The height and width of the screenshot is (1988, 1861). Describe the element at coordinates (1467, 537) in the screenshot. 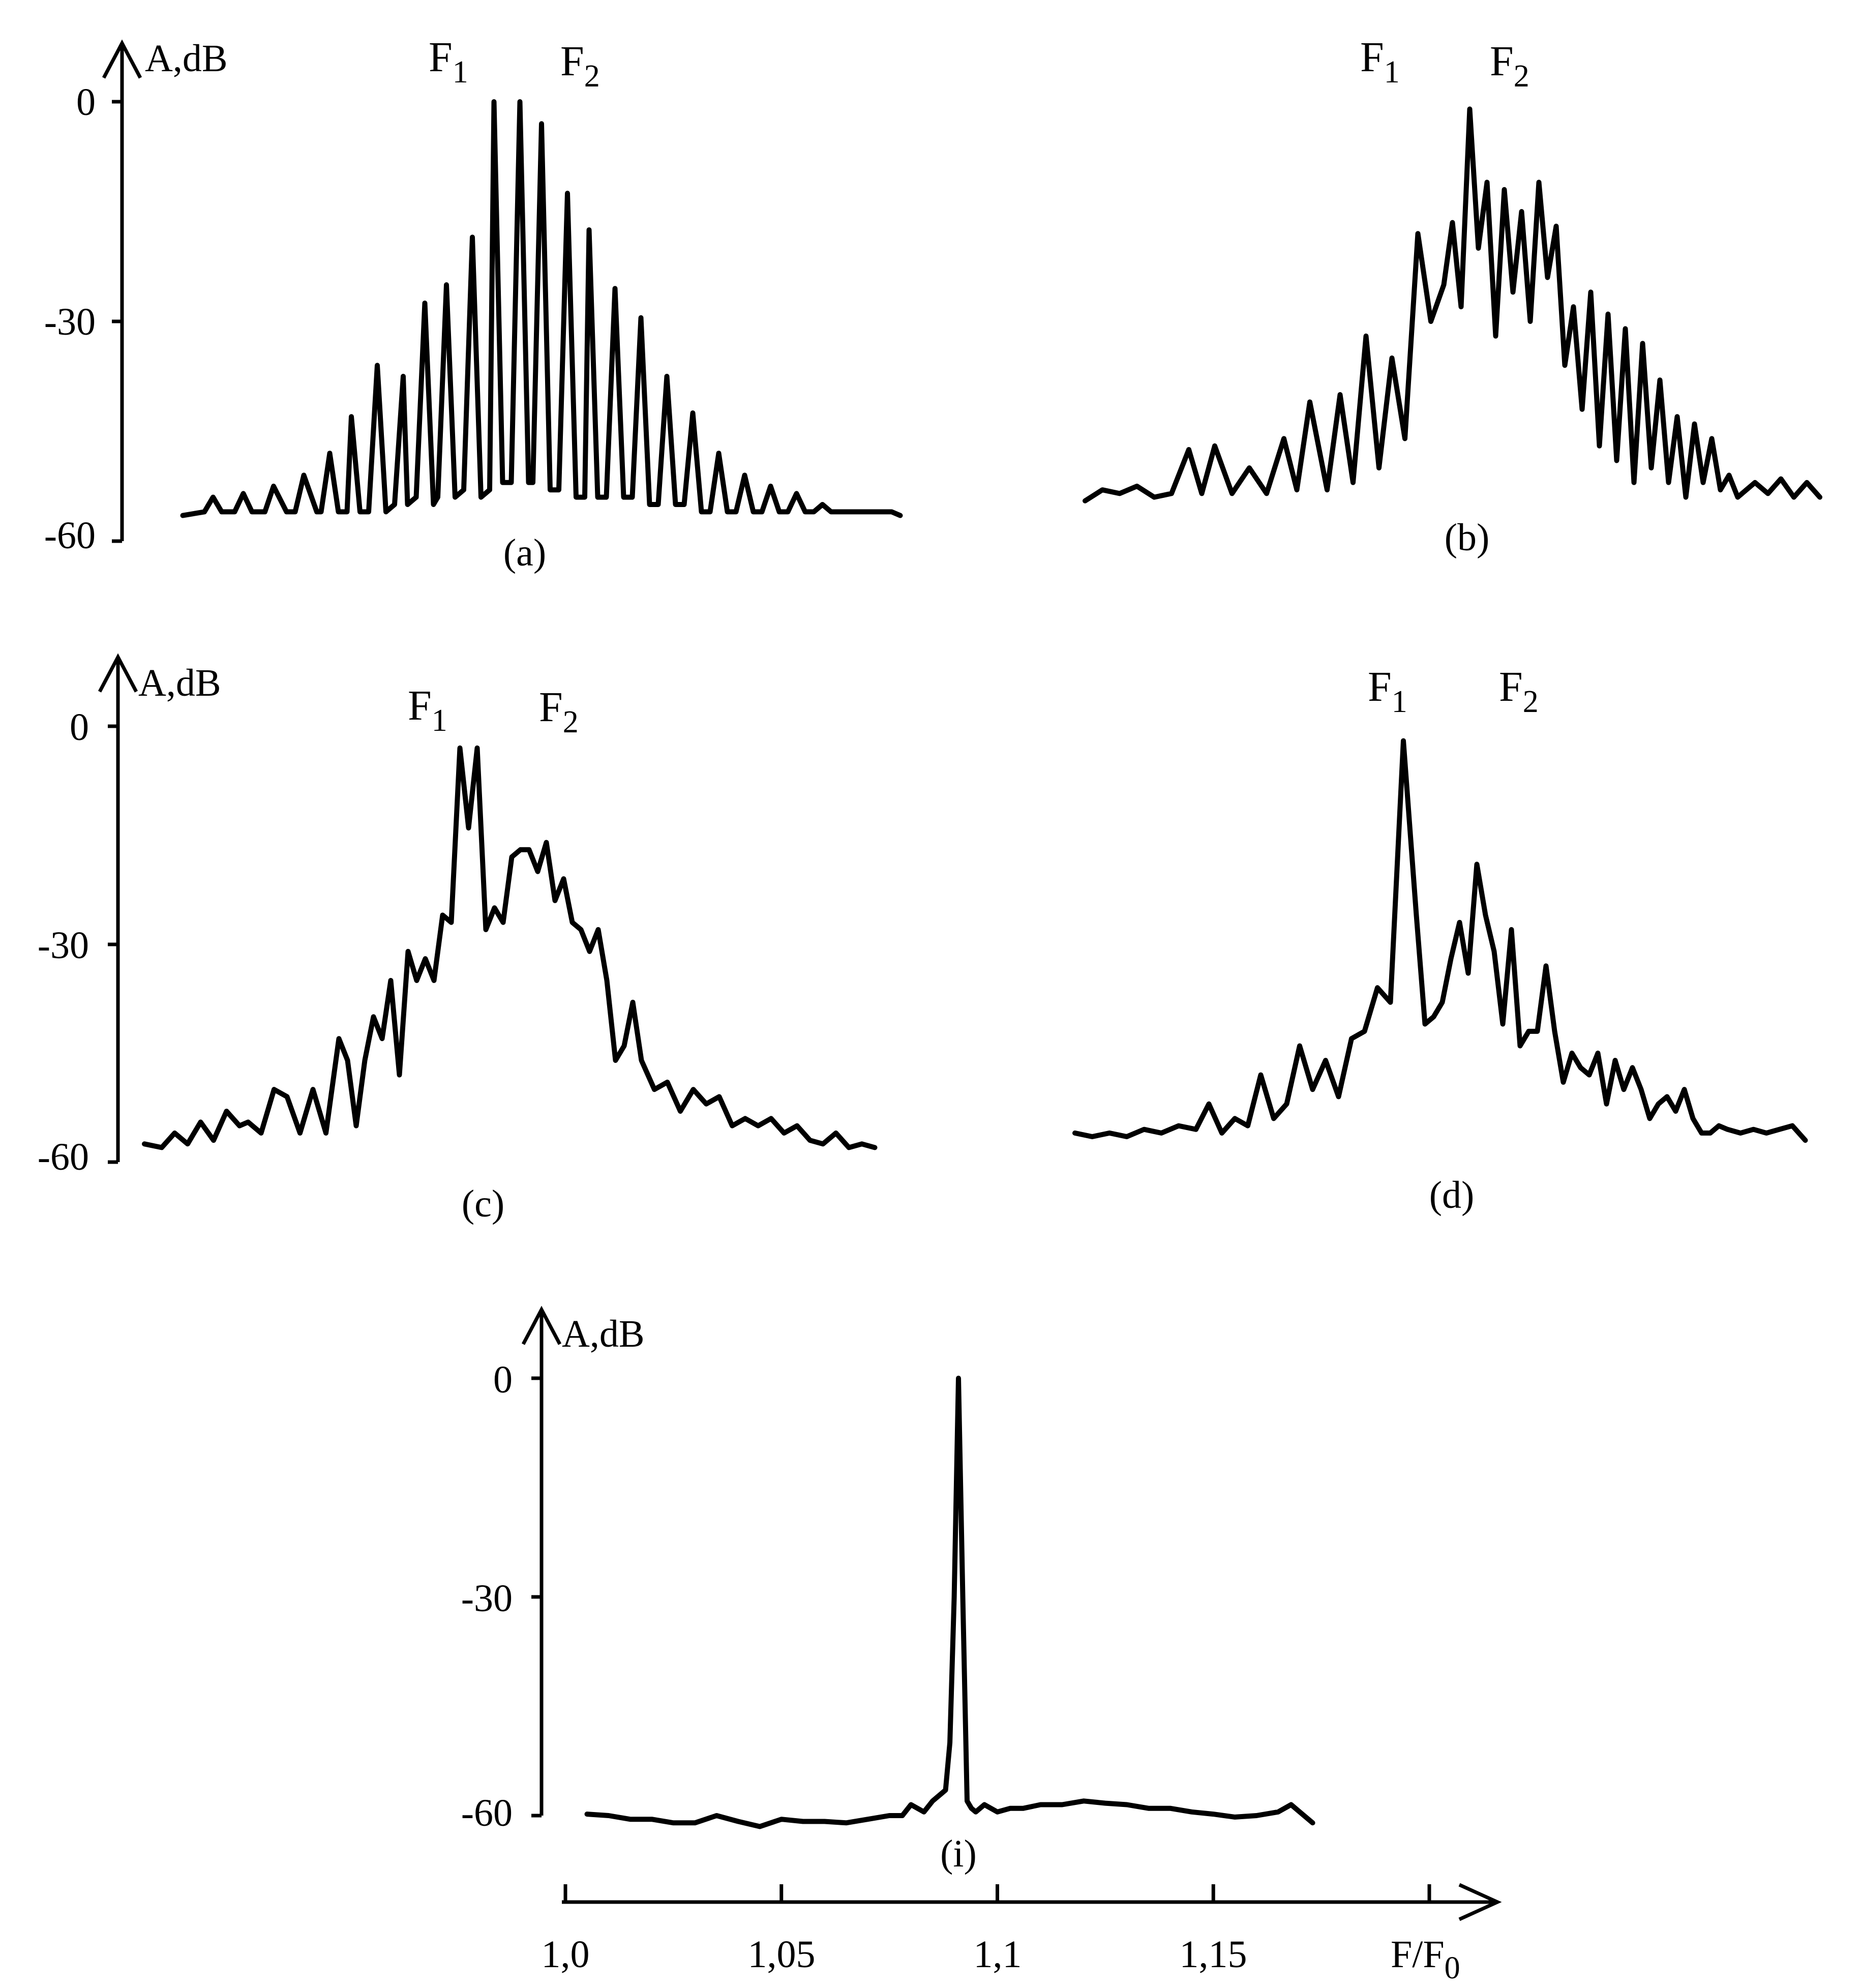

I see `panel-label: (b)` at that location.